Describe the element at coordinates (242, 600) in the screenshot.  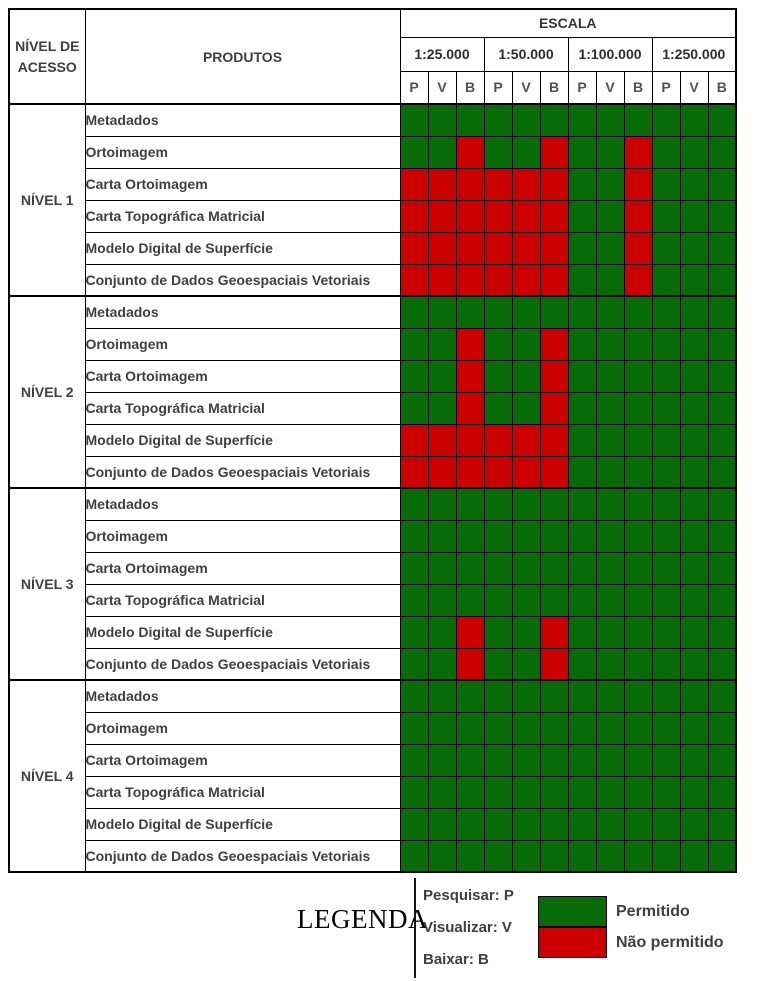
I see `product-label: Carta Topográfica Matricial` at that location.